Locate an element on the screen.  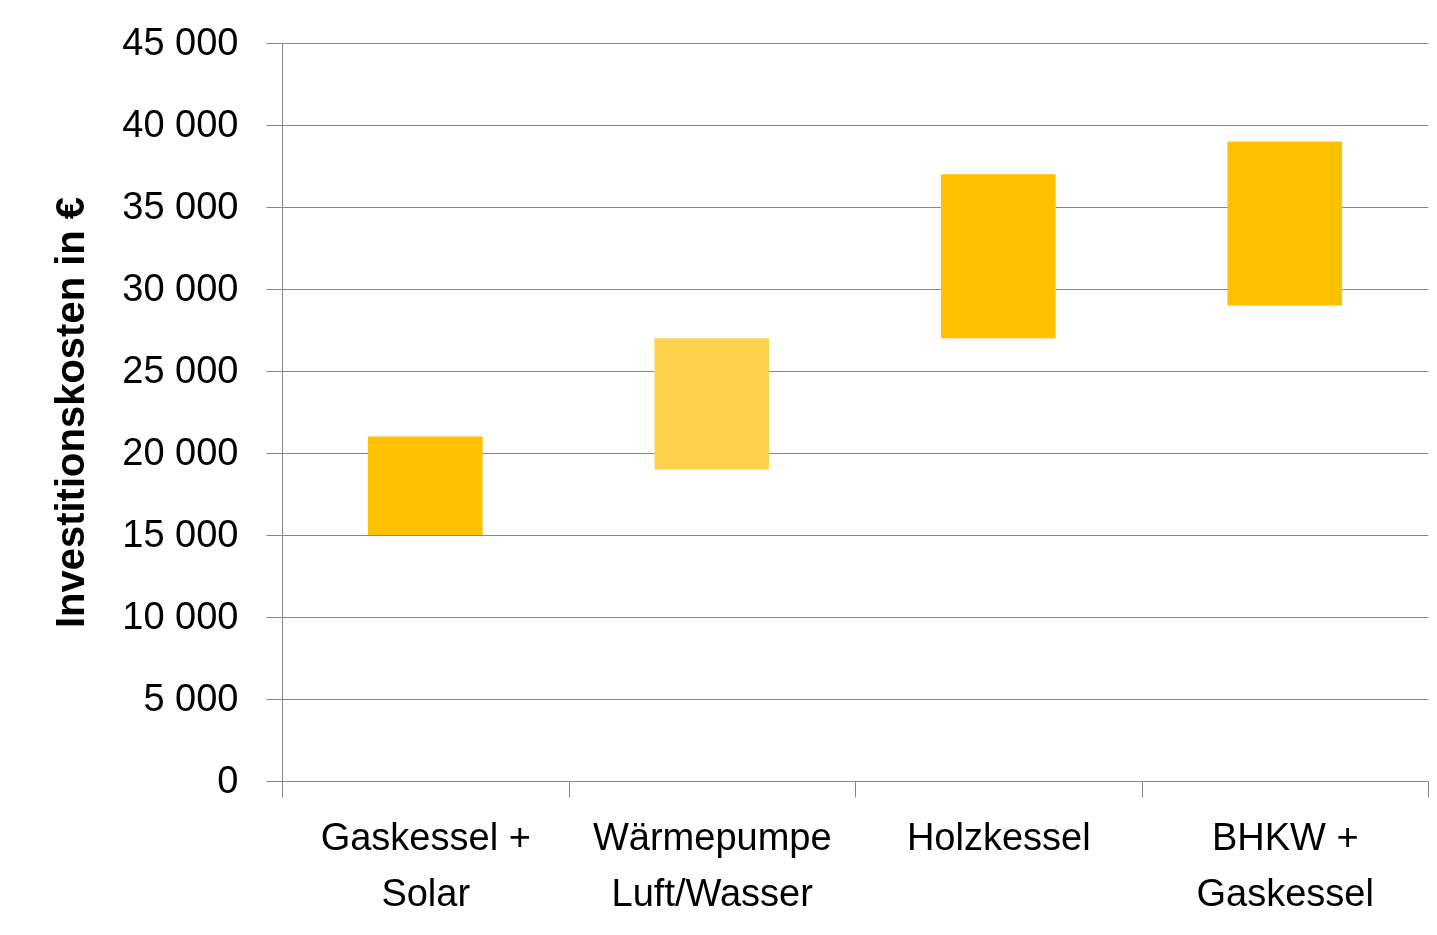
y-tick-label: 30 000 is located at coordinates (180, 287).